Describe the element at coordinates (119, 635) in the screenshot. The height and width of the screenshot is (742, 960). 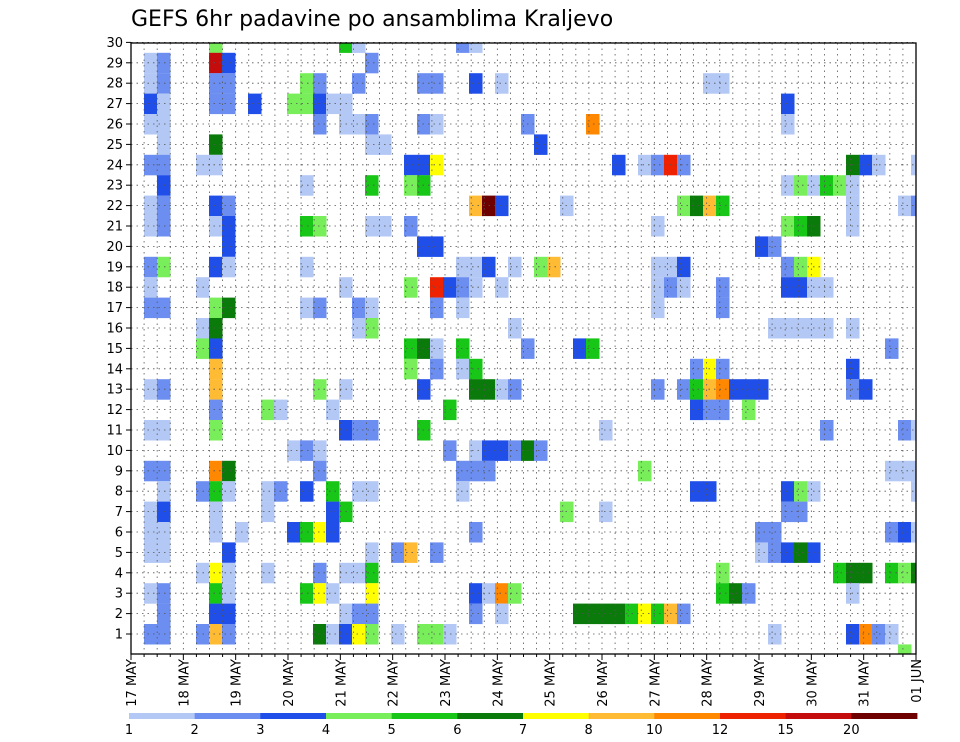
I see `y-tick-label: 1` at that location.